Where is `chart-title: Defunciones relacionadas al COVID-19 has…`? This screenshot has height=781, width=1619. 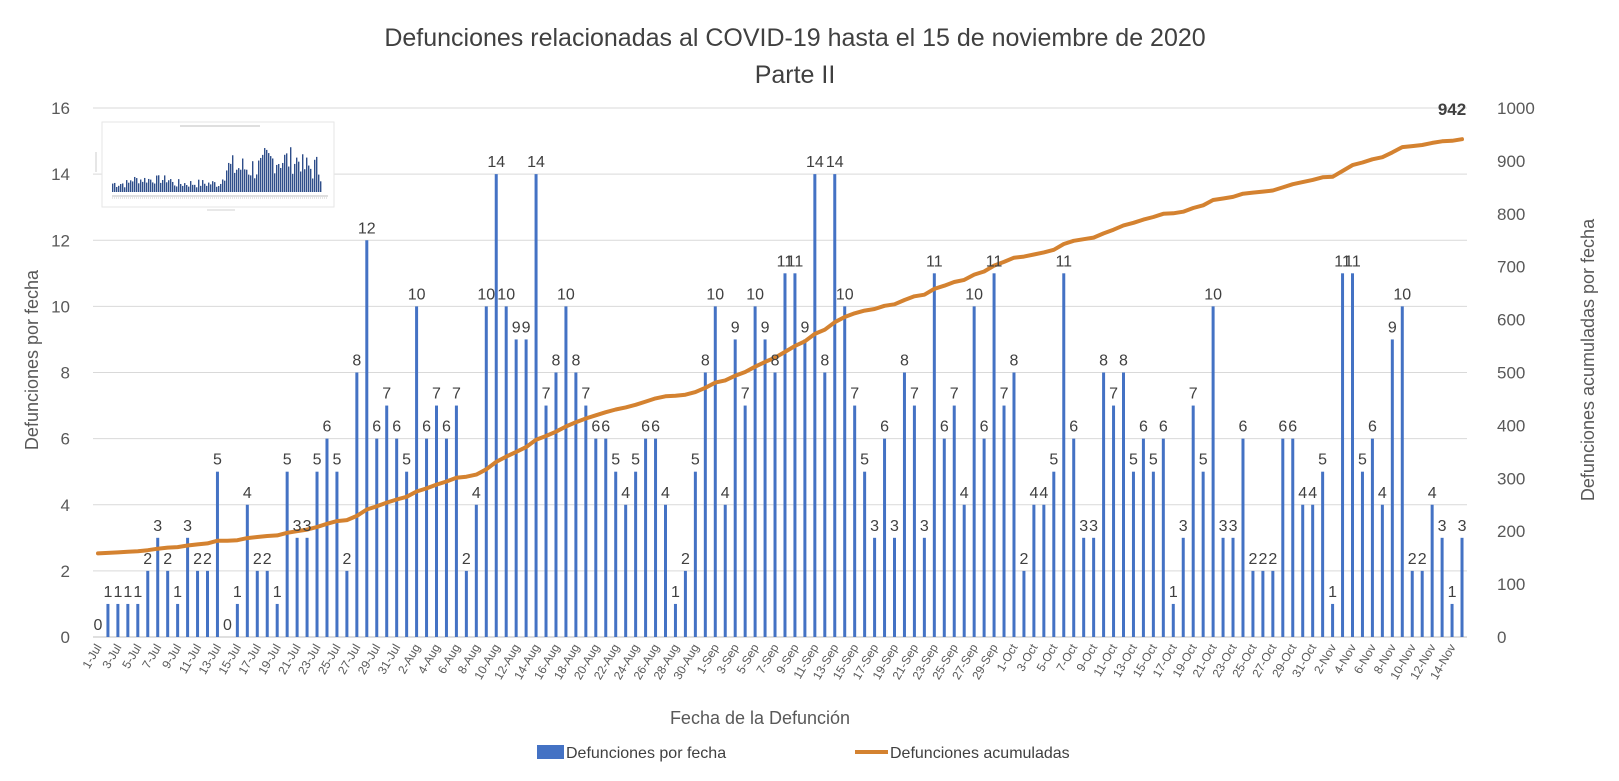
chart-title: Defunciones relacionadas al COVID-19 has… is located at coordinates (794, 38).